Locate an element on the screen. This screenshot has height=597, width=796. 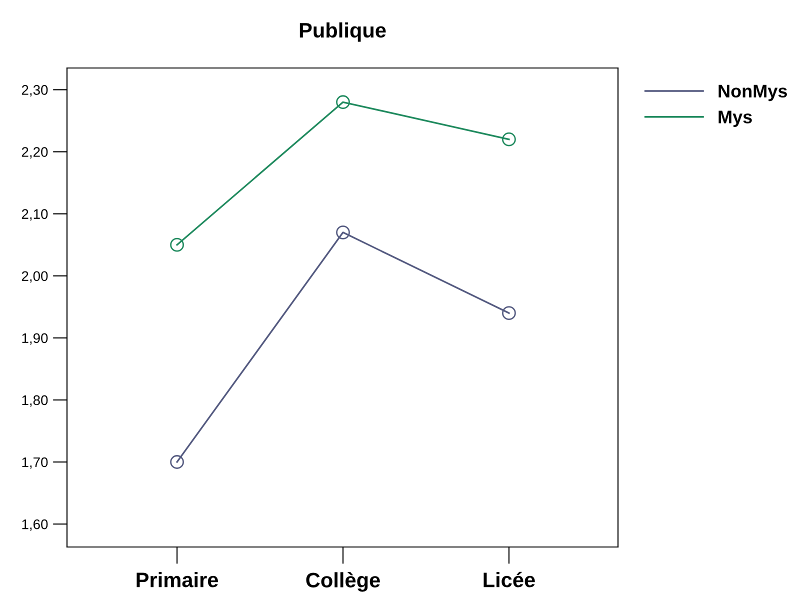
y-tick-label: 1,70 is located at coordinates (35, 463).